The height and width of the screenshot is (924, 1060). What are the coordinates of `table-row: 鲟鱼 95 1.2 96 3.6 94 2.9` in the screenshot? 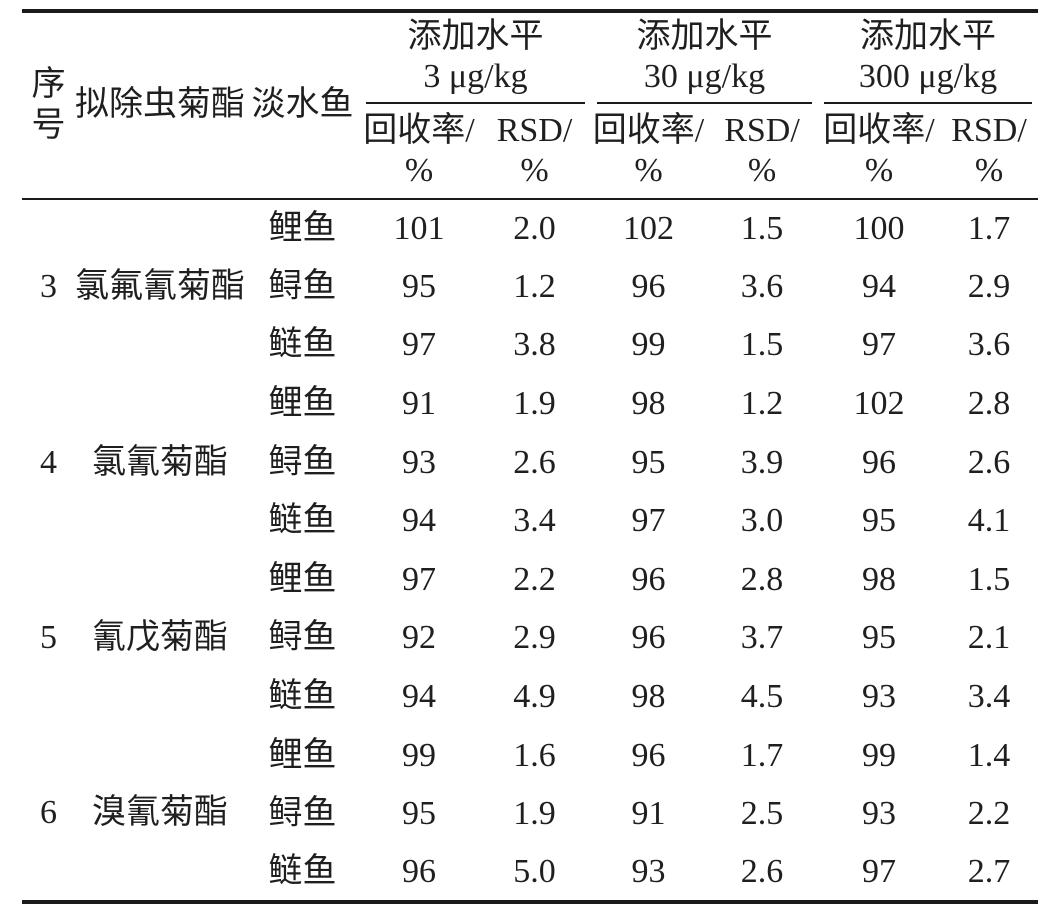 It's located at (530, 287).